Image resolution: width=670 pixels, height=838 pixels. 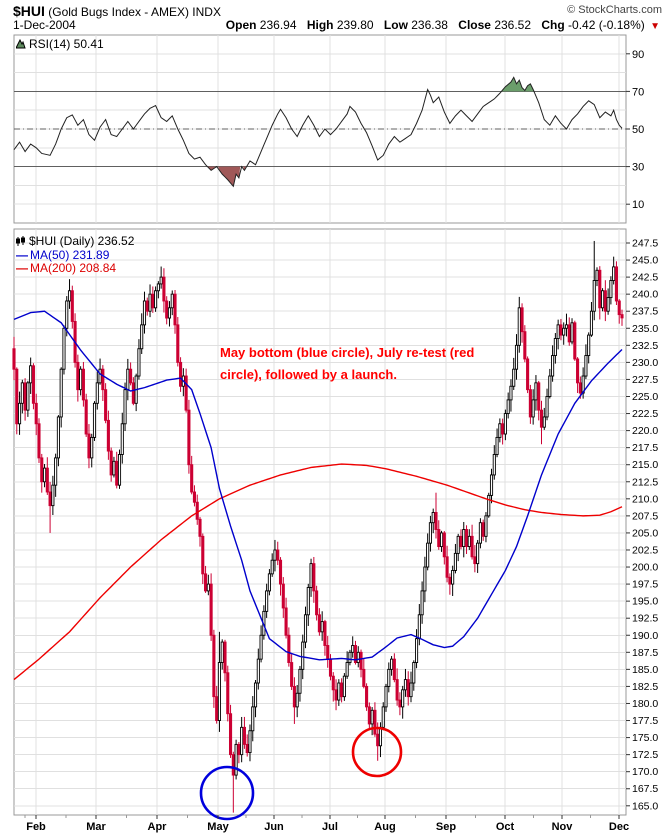 What do you see at coordinates (645, 687) in the screenshot?
I see `price-axis-tick-label: 182.5` at bounding box center [645, 687].